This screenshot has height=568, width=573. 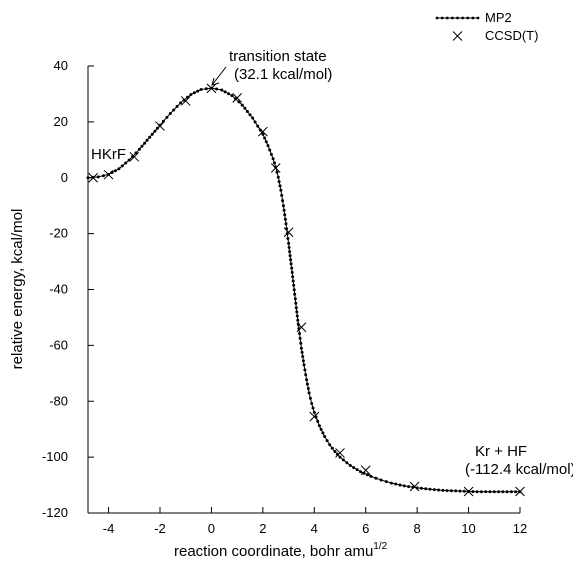 What do you see at coordinates (68, 289) in the screenshot?
I see `y-axis-ticks: 40 20 0 -20 -40 -60 -80 -100 -120` at bounding box center [68, 289].